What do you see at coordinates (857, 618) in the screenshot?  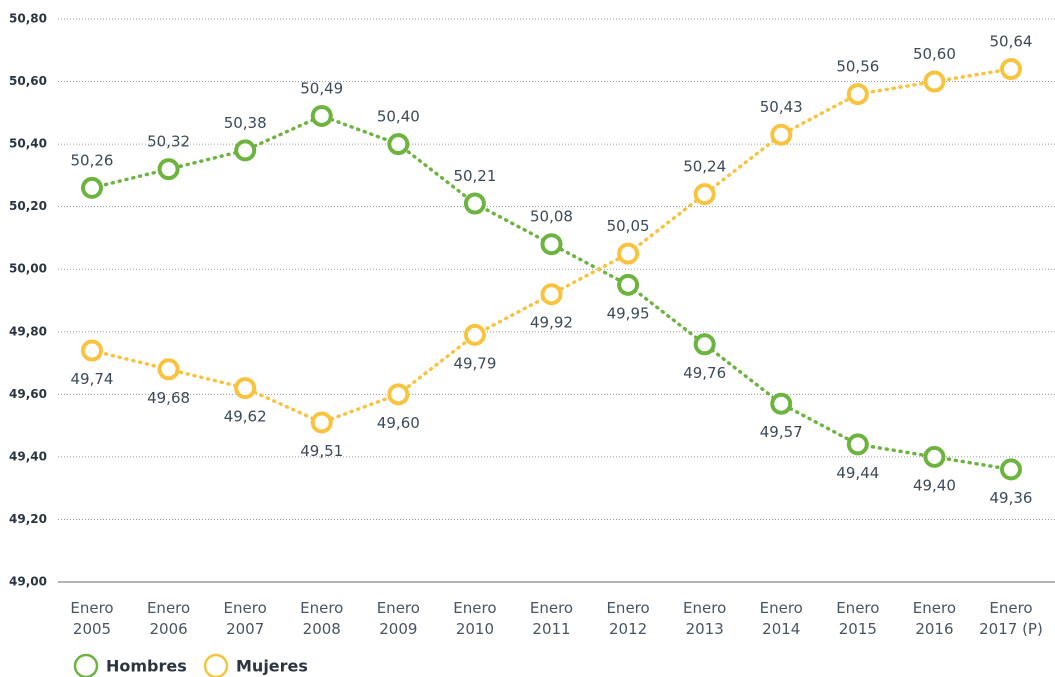 I see `x-tick-label: Enero 2015` at bounding box center [857, 618].